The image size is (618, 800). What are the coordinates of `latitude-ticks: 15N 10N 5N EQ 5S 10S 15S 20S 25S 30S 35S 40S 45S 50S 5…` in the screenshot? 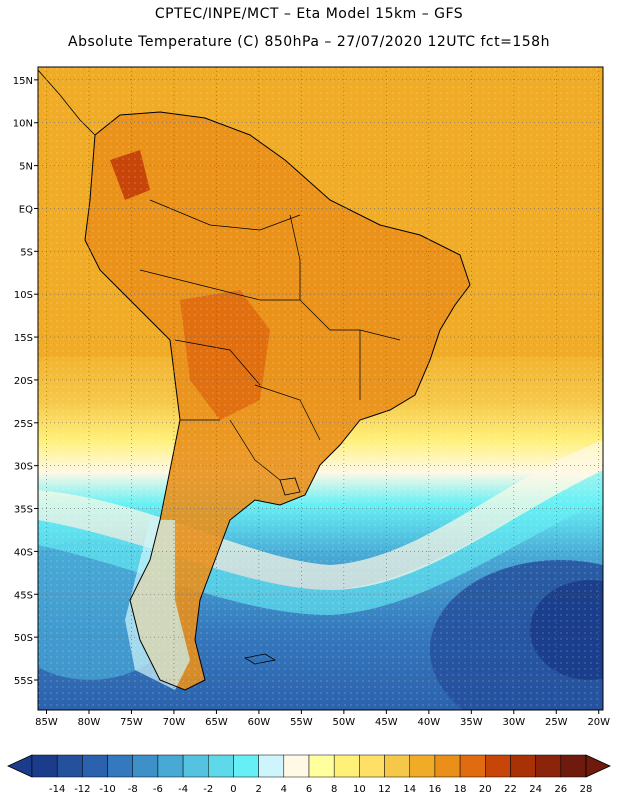 It's located at (25, 381).